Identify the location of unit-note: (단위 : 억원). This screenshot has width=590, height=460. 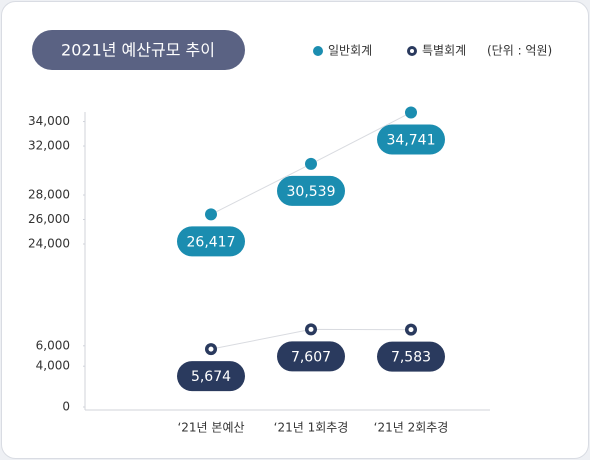
(519, 51).